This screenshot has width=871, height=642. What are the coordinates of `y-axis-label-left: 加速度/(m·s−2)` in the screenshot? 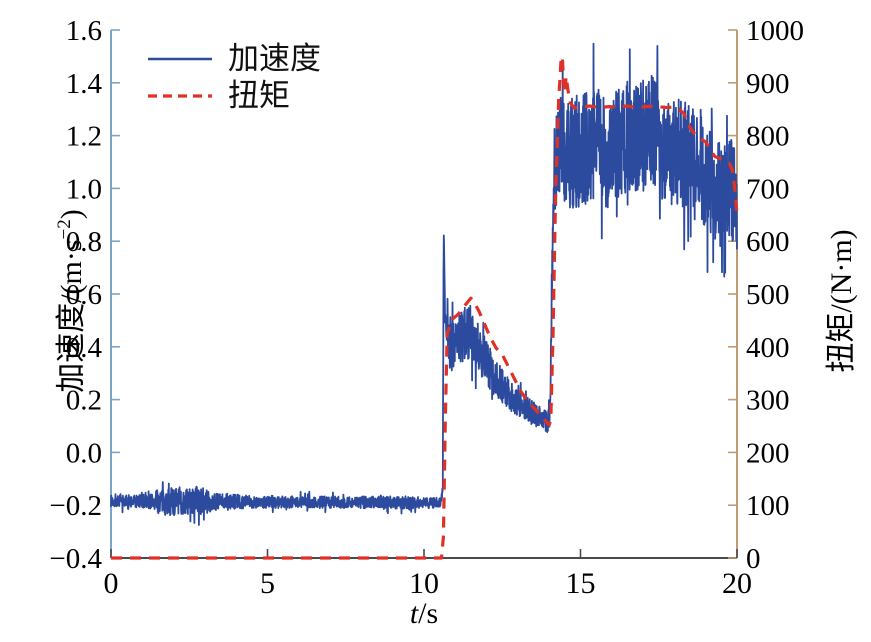 It's located at (68, 301).